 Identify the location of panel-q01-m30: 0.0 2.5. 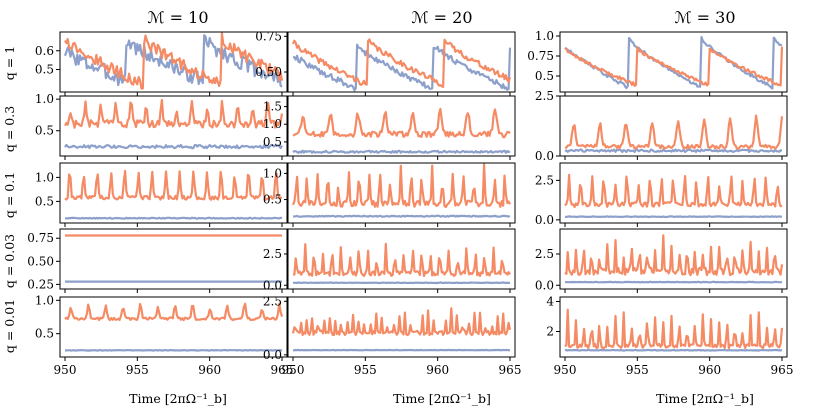
(661, 194).